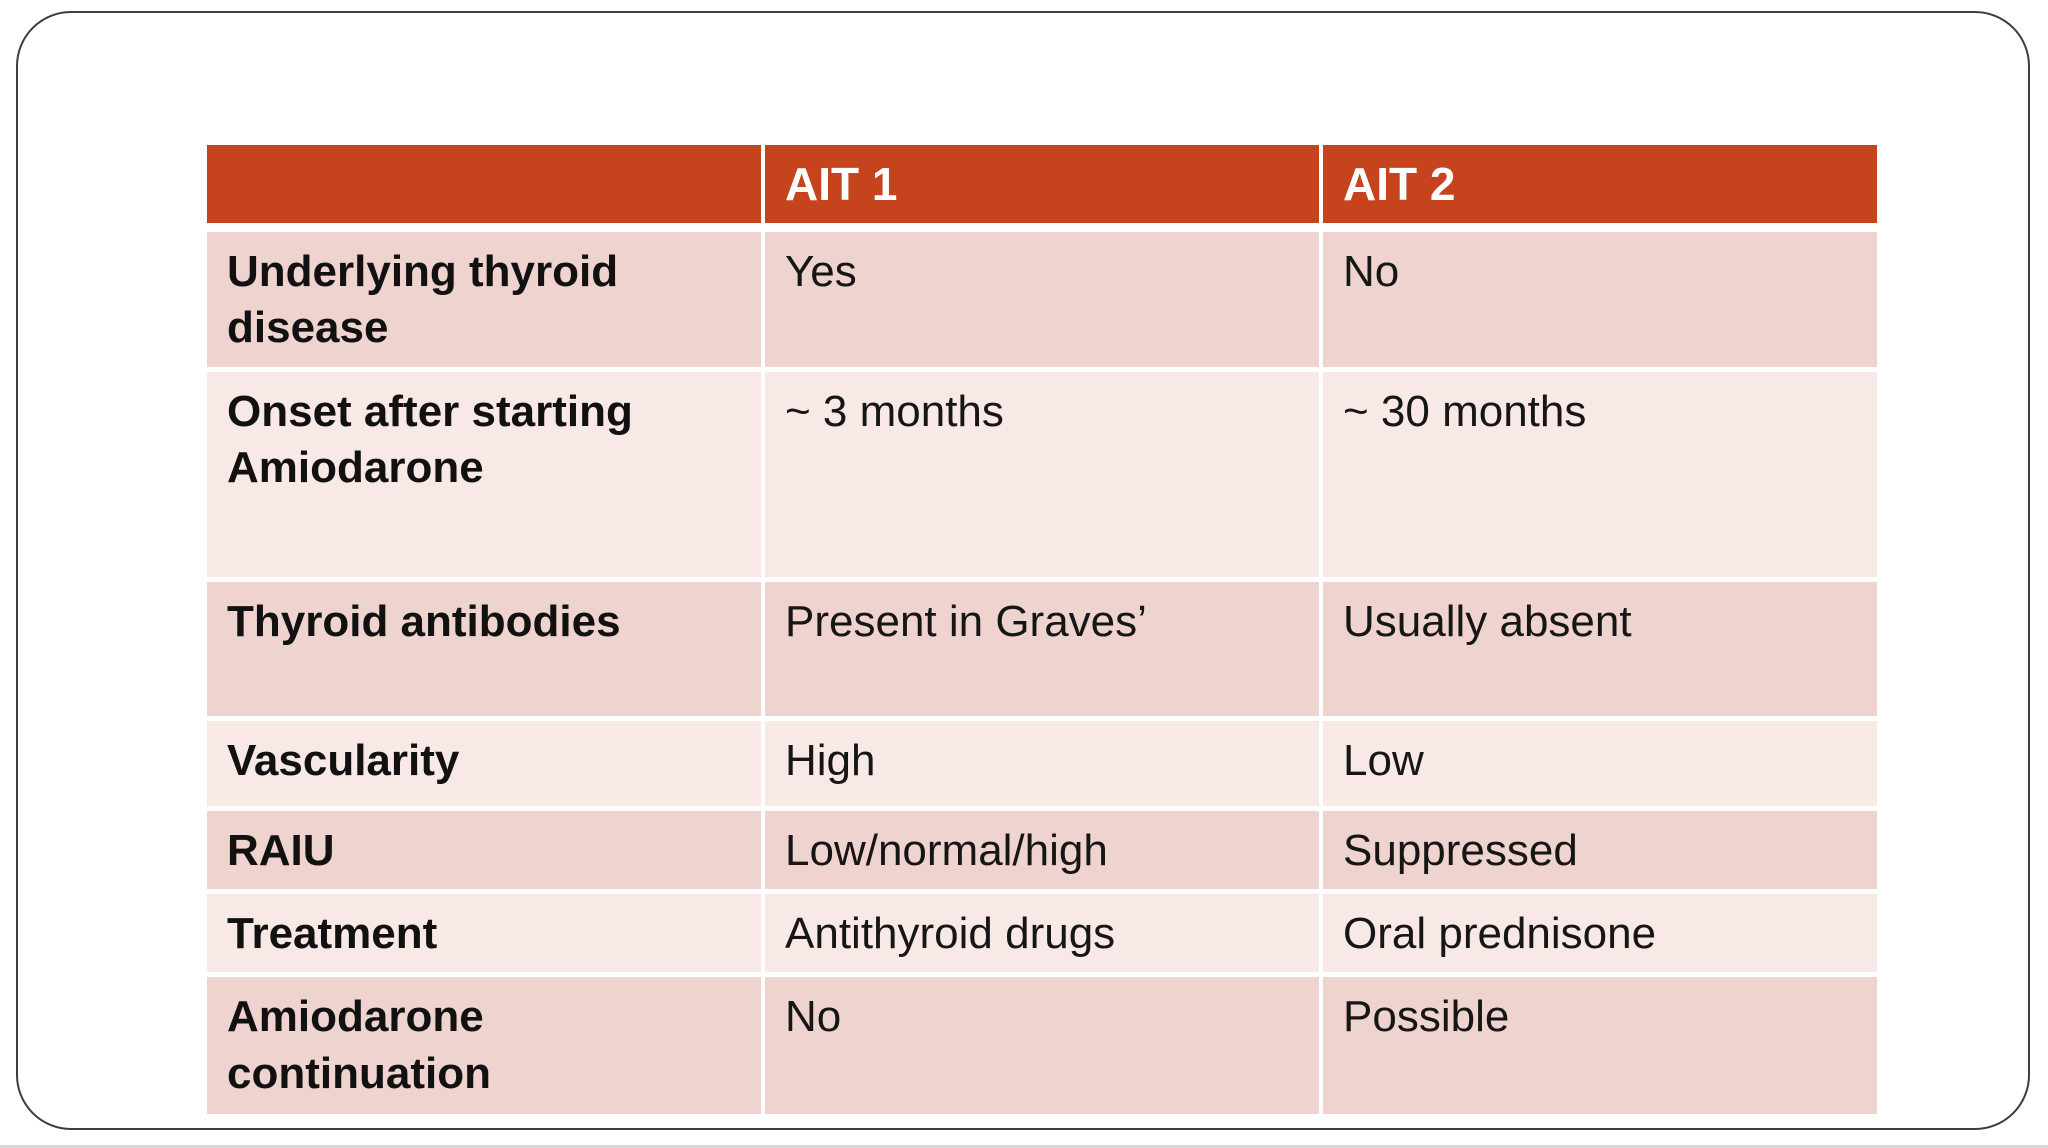  I want to click on row-value-ait1: High, so click(1042, 763).